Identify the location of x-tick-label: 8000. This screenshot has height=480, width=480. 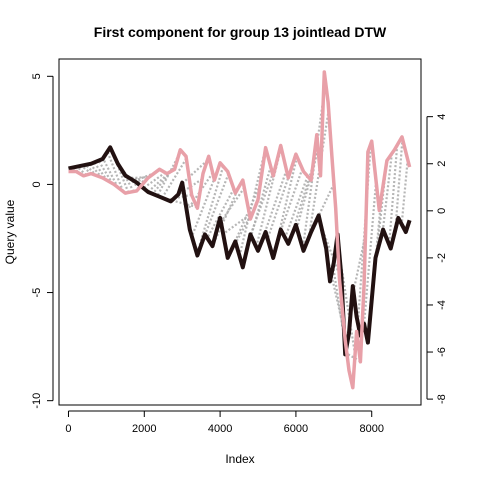
(371, 429).